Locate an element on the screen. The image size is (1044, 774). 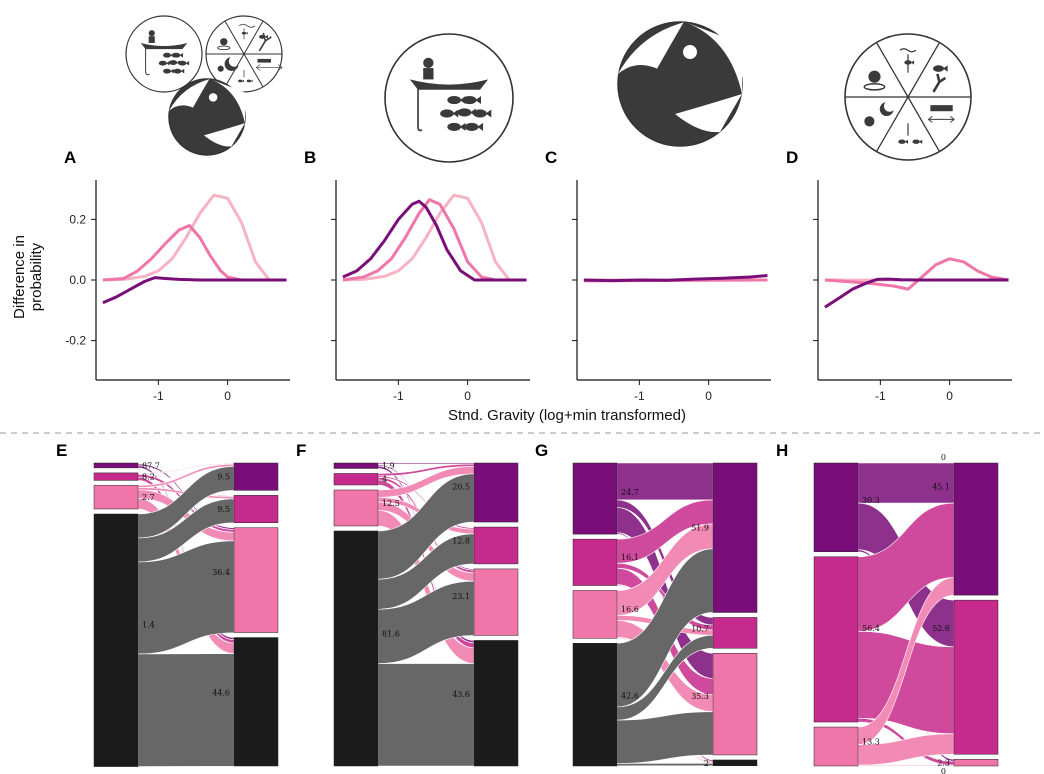
sankey-right-label: 20.5 is located at coordinates (461, 487).